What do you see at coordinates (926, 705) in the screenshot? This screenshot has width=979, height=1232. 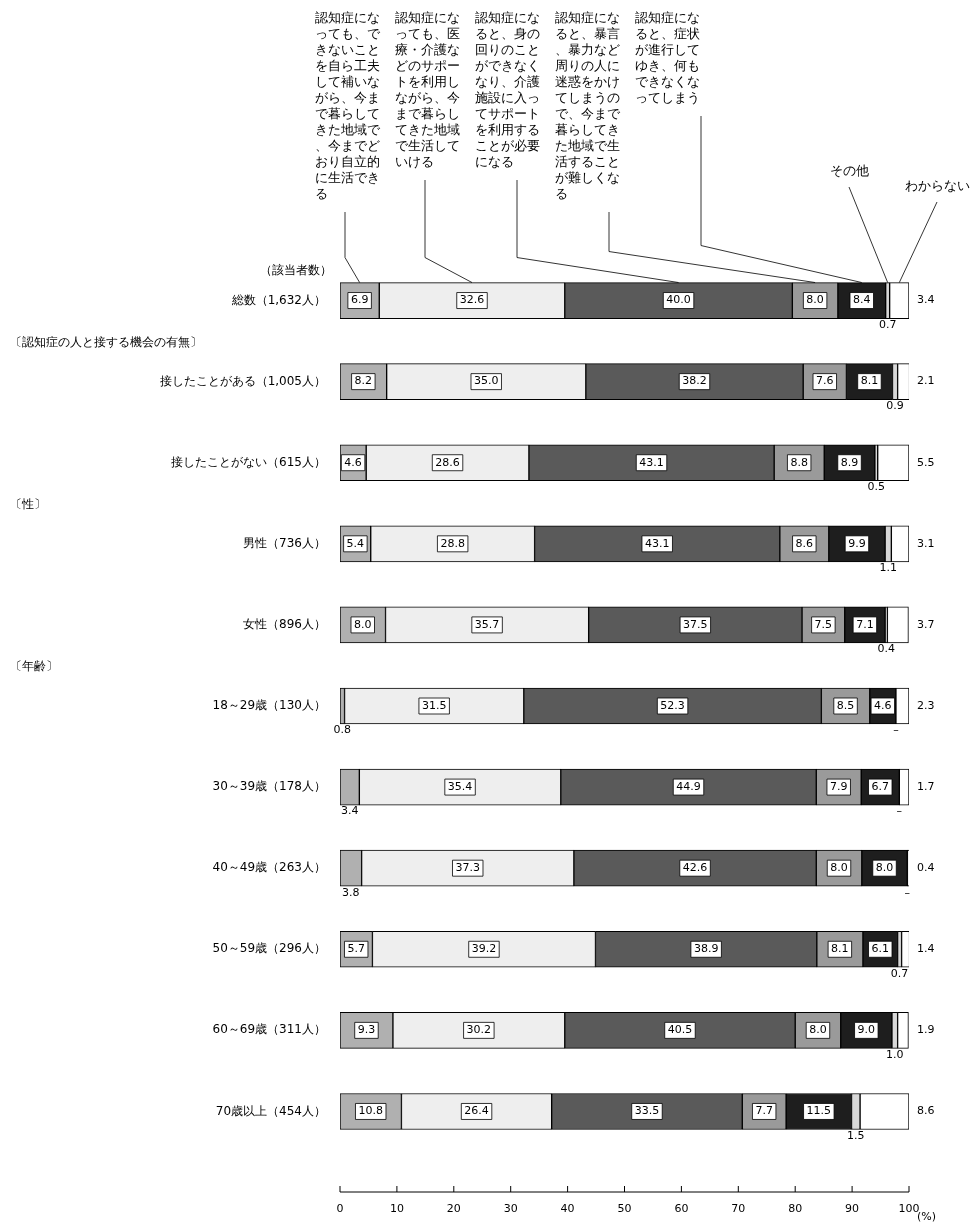 I see `data-label: 2.3` at bounding box center [926, 705].